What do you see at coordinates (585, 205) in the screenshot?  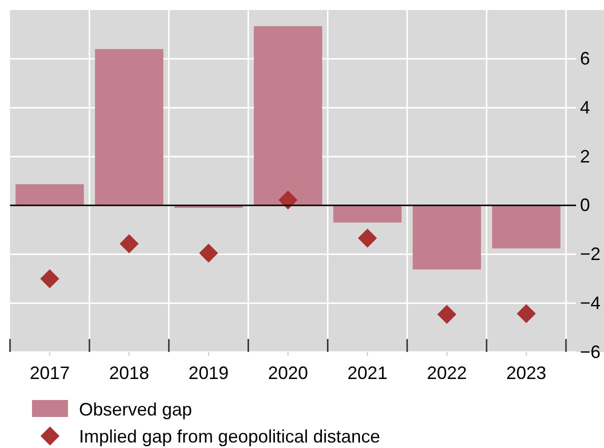 I see `y-tick-label: 0` at bounding box center [585, 205].